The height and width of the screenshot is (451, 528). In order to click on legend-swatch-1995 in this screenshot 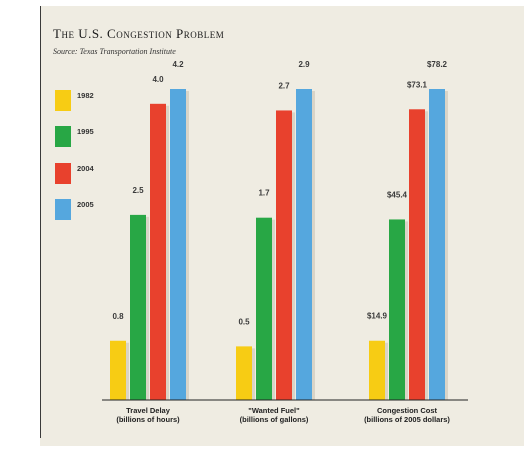, I will do `click(63, 136)`.